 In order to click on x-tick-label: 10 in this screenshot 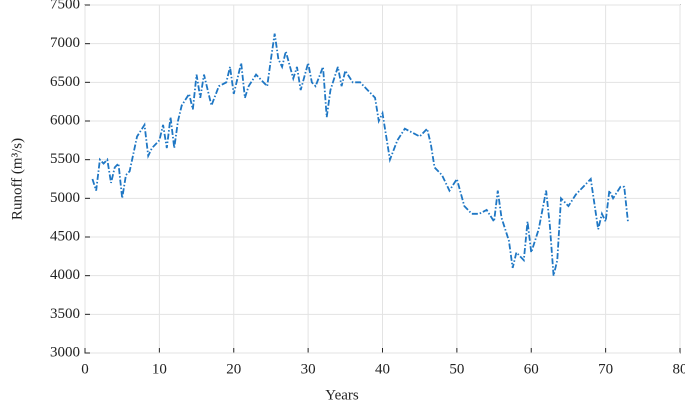, I will do `click(159, 369)`.